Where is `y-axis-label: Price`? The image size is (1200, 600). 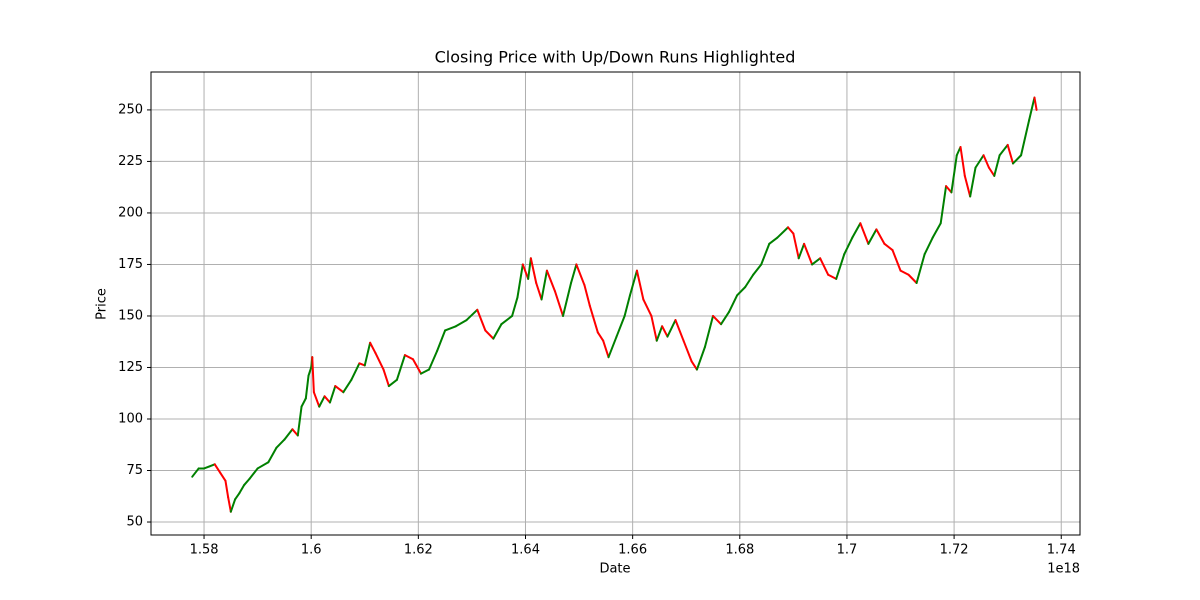
y-axis-label: Price is located at coordinates (102, 304).